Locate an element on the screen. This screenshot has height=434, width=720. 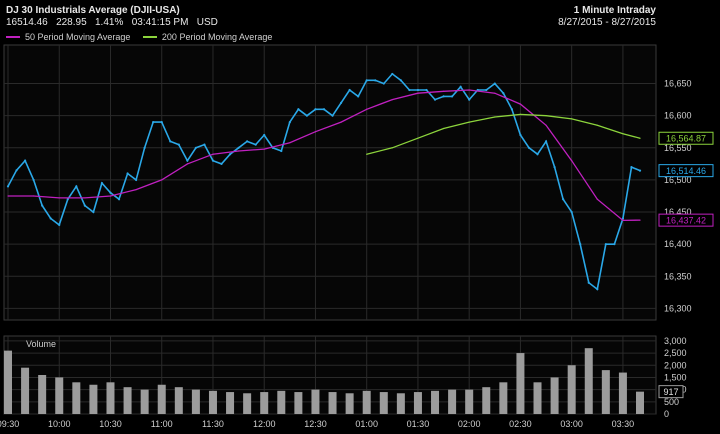
x-tick-label: 10:00 is located at coordinates (59, 424).